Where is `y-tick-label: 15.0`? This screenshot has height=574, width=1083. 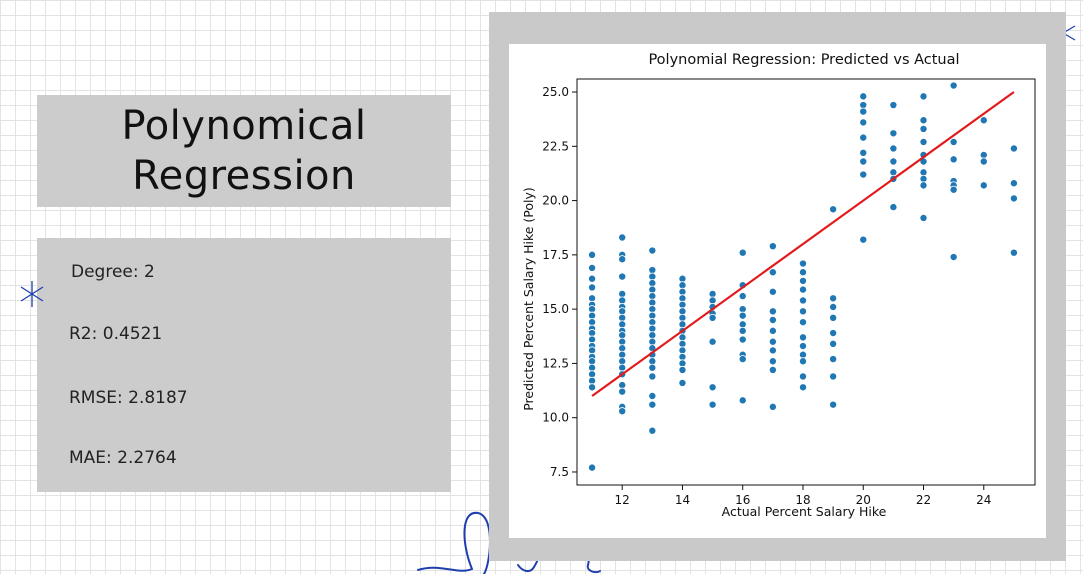
y-tick-label: 15.0 is located at coordinates (555, 309).